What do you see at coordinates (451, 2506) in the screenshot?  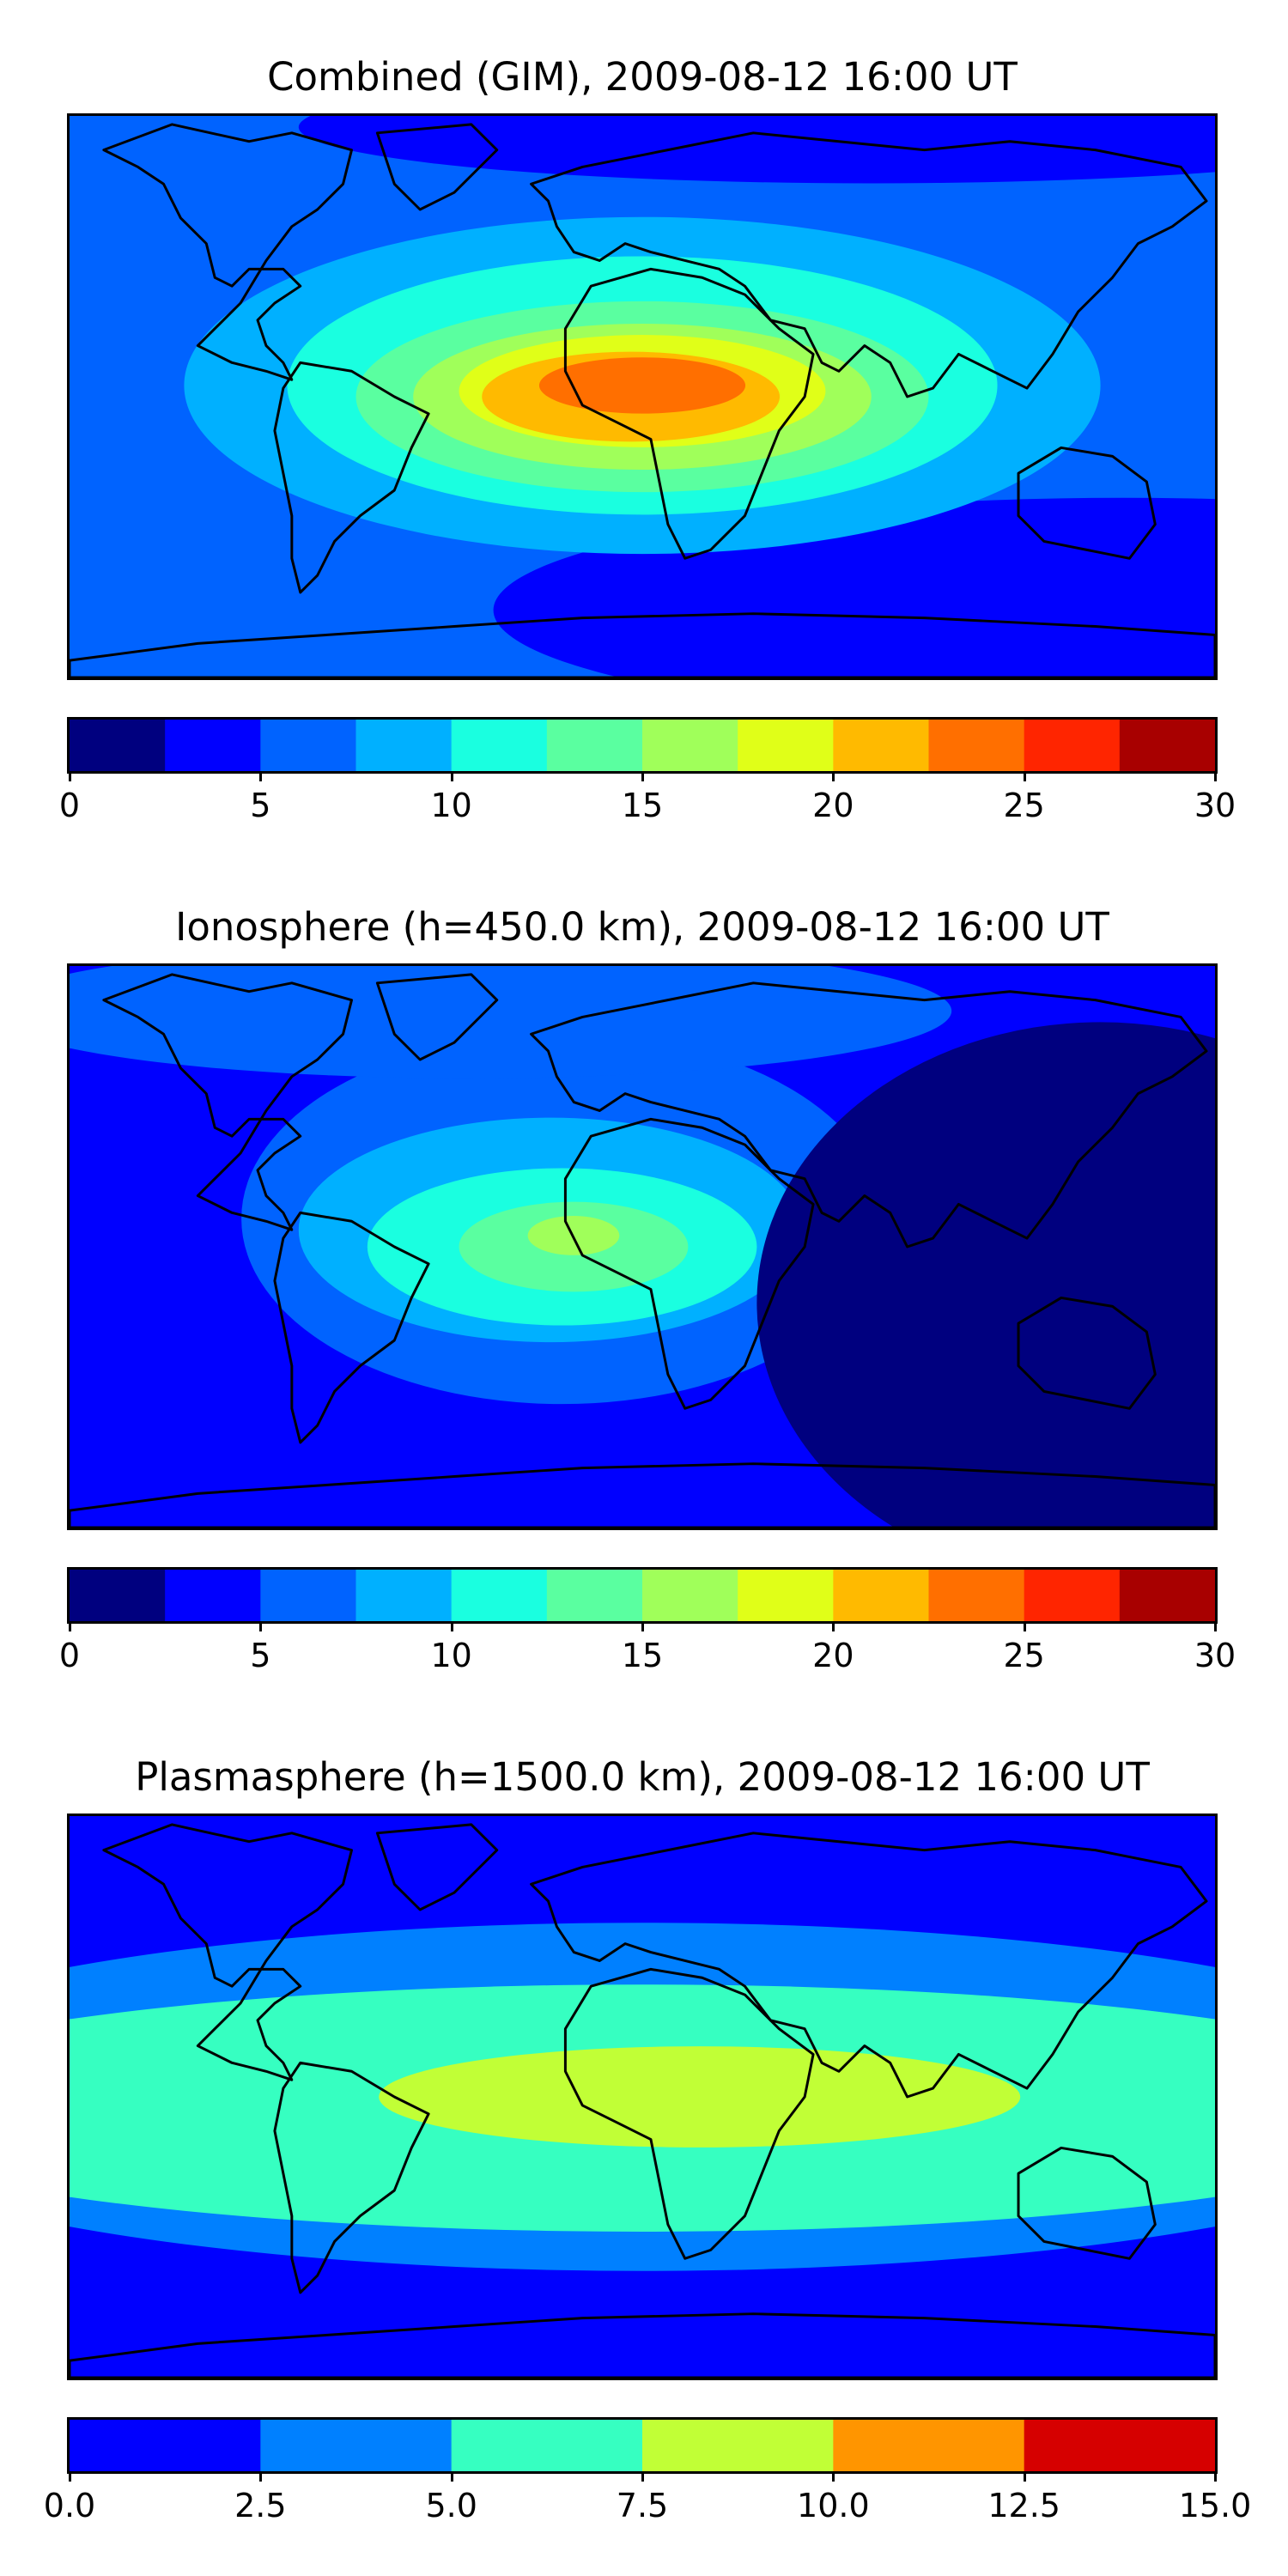 I see `colorbar-tick-label: 5.0` at bounding box center [451, 2506].